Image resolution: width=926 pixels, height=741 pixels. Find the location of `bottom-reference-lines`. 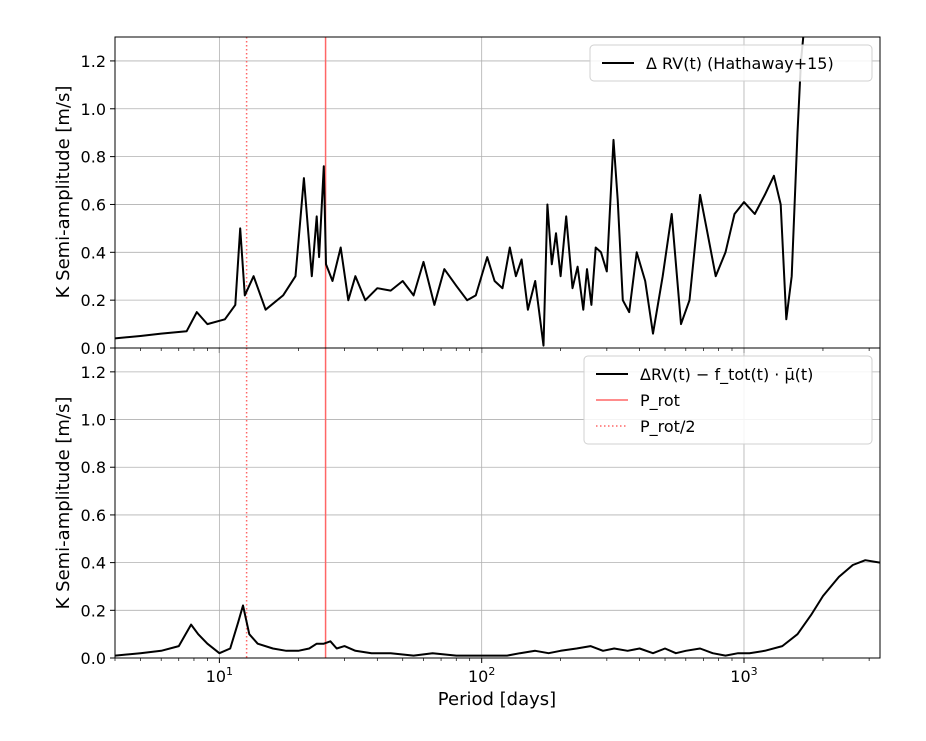

bottom-reference-lines is located at coordinates (286, 503).